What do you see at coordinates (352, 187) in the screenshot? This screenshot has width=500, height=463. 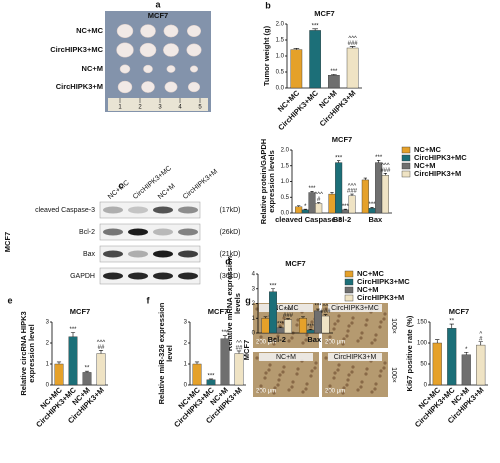 I see `significance: ^^^` at bounding box center [352, 187].